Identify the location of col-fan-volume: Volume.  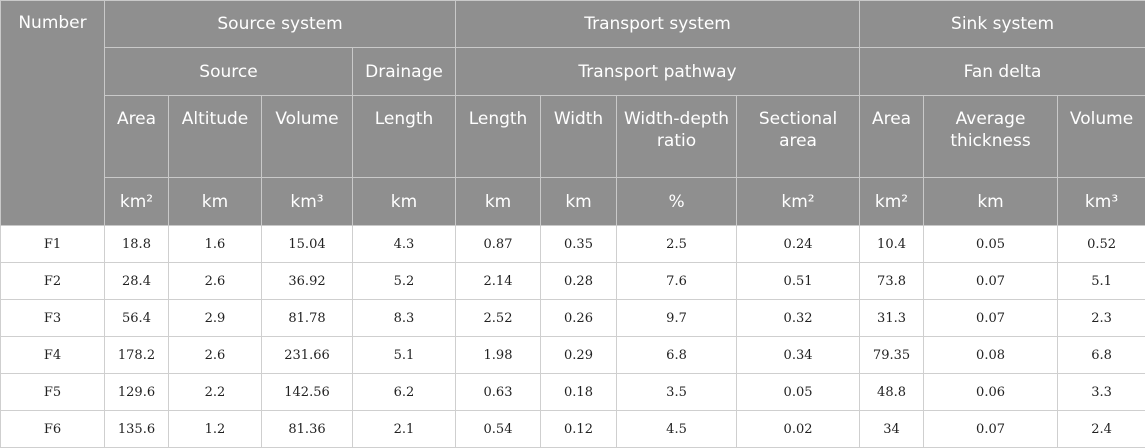
(1101, 137).